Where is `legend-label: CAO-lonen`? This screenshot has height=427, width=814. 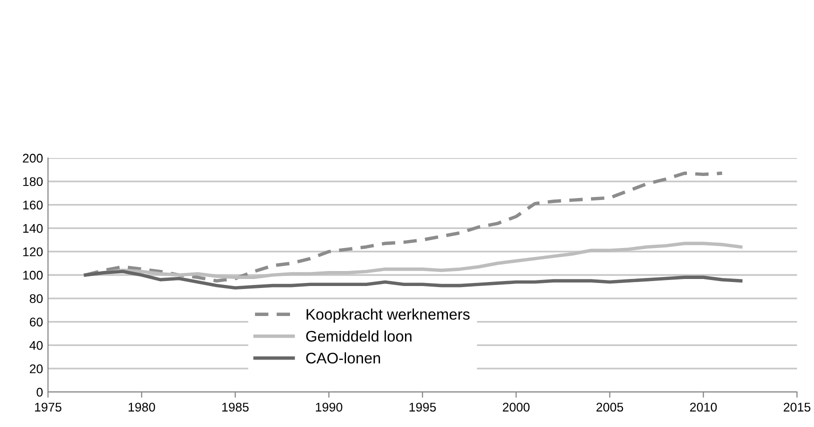
legend-label: CAO-lonen is located at coordinates (343, 358).